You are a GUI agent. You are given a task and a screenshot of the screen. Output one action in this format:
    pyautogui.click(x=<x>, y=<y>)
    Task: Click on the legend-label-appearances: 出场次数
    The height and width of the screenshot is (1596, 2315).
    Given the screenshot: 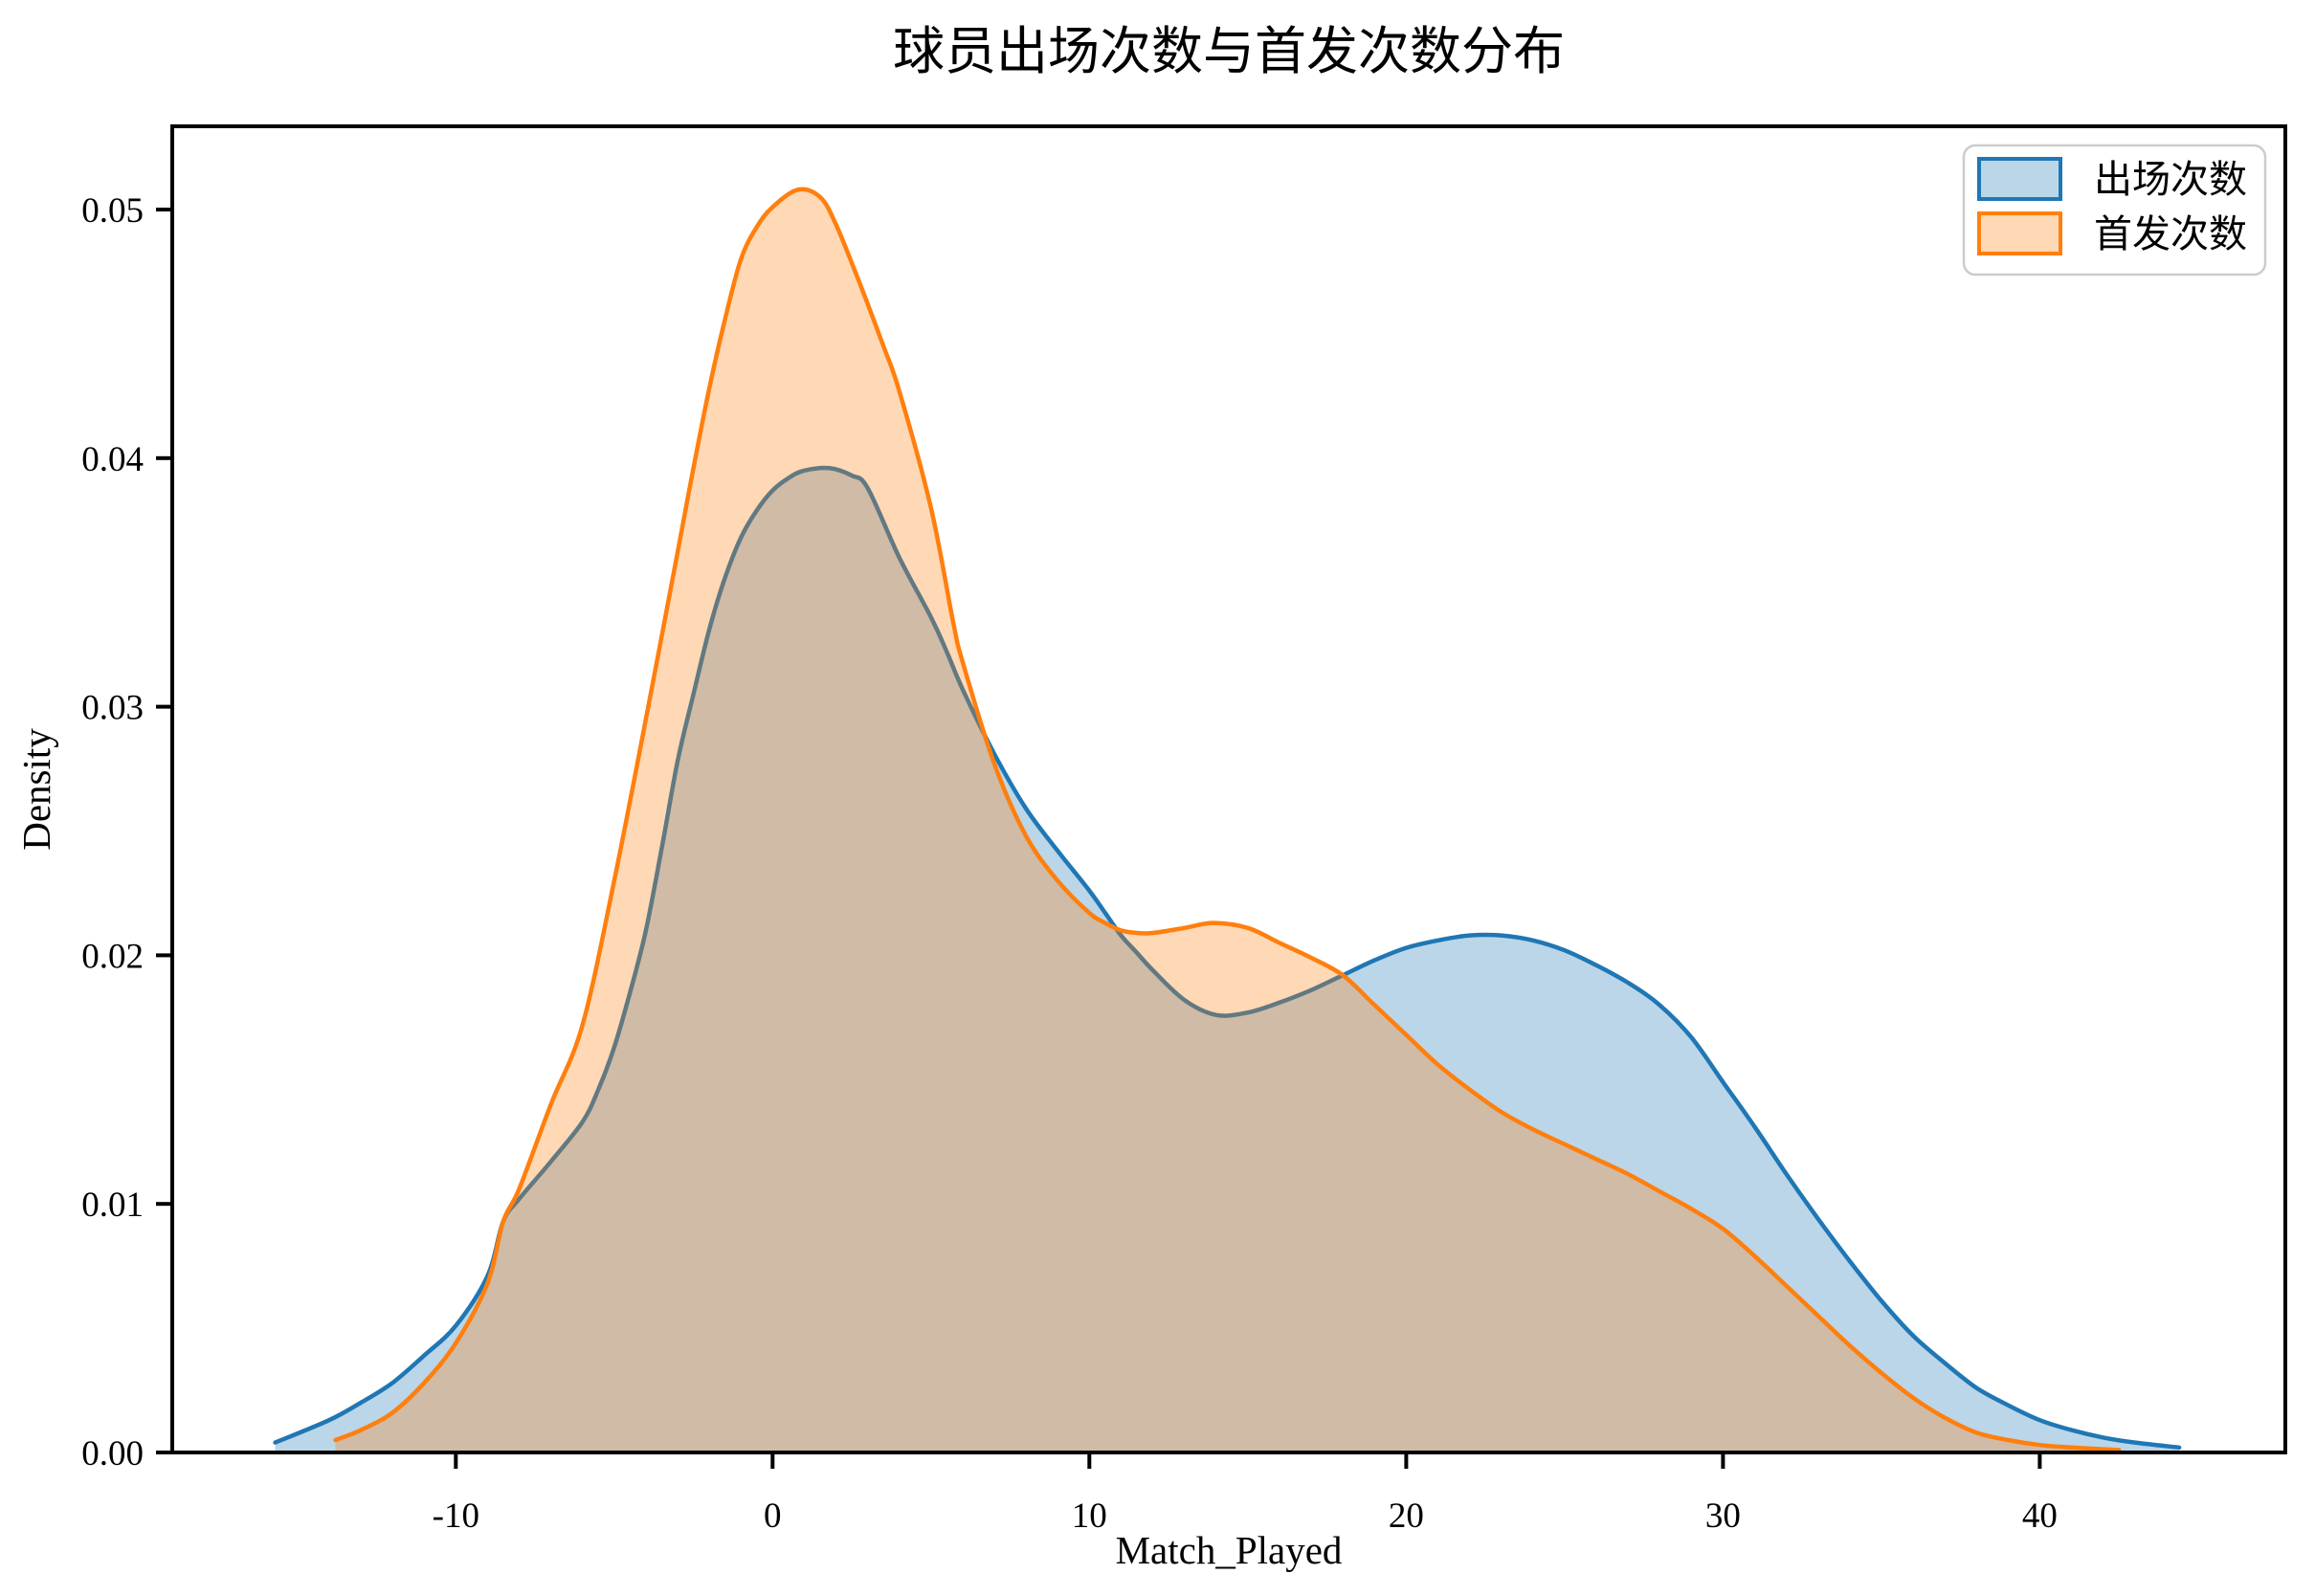 What is the action you would take?
    pyautogui.click(x=2171, y=180)
    